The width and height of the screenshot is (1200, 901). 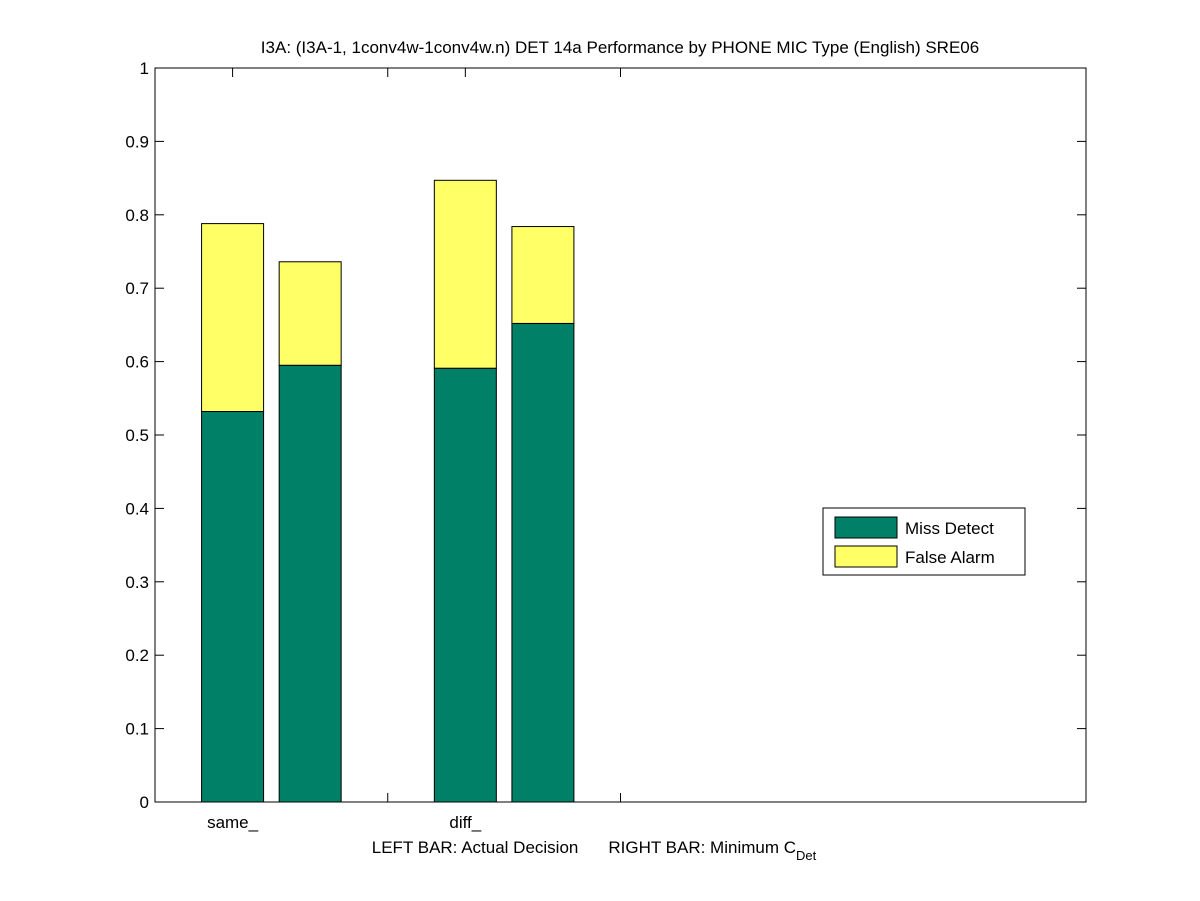 What do you see at coordinates (950, 557) in the screenshot?
I see `legend-label-false-alarm: False Alarm` at bounding box center [950, 557].